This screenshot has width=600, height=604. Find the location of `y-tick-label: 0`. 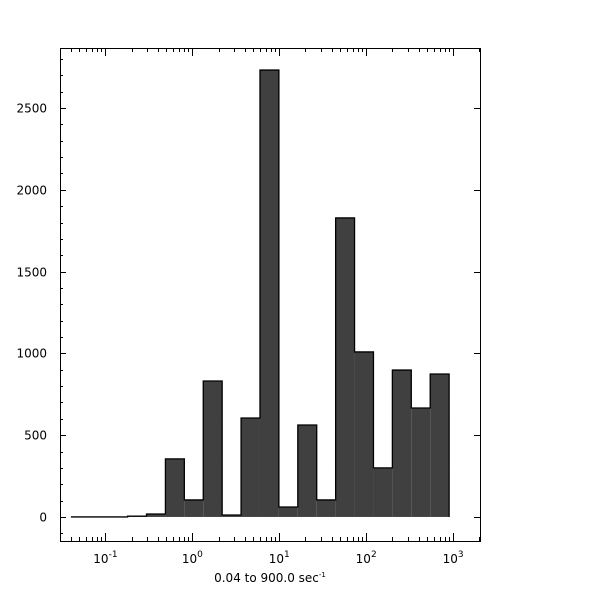

y-tick-label: 0 is located at coordinates (43, 518).